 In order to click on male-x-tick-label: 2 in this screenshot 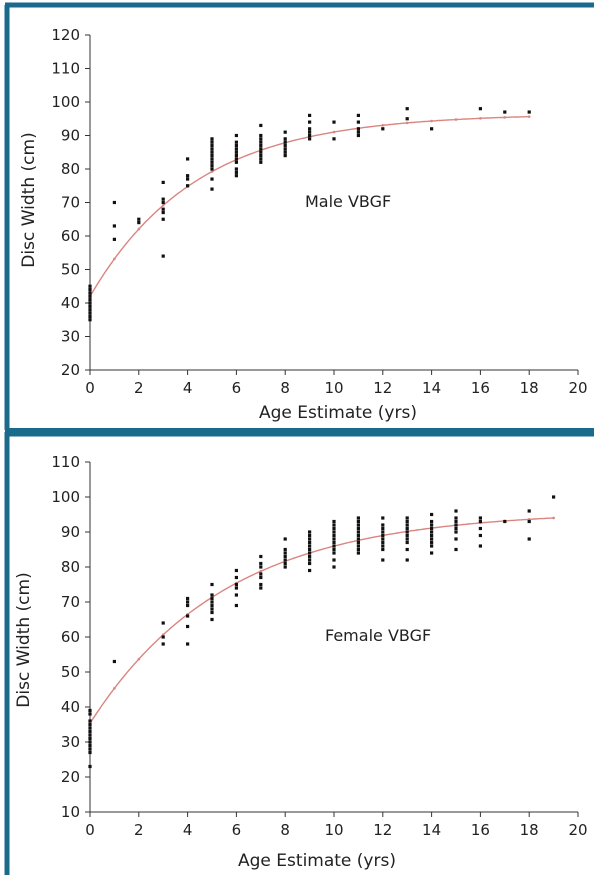, I will do `click(139, 388)`.